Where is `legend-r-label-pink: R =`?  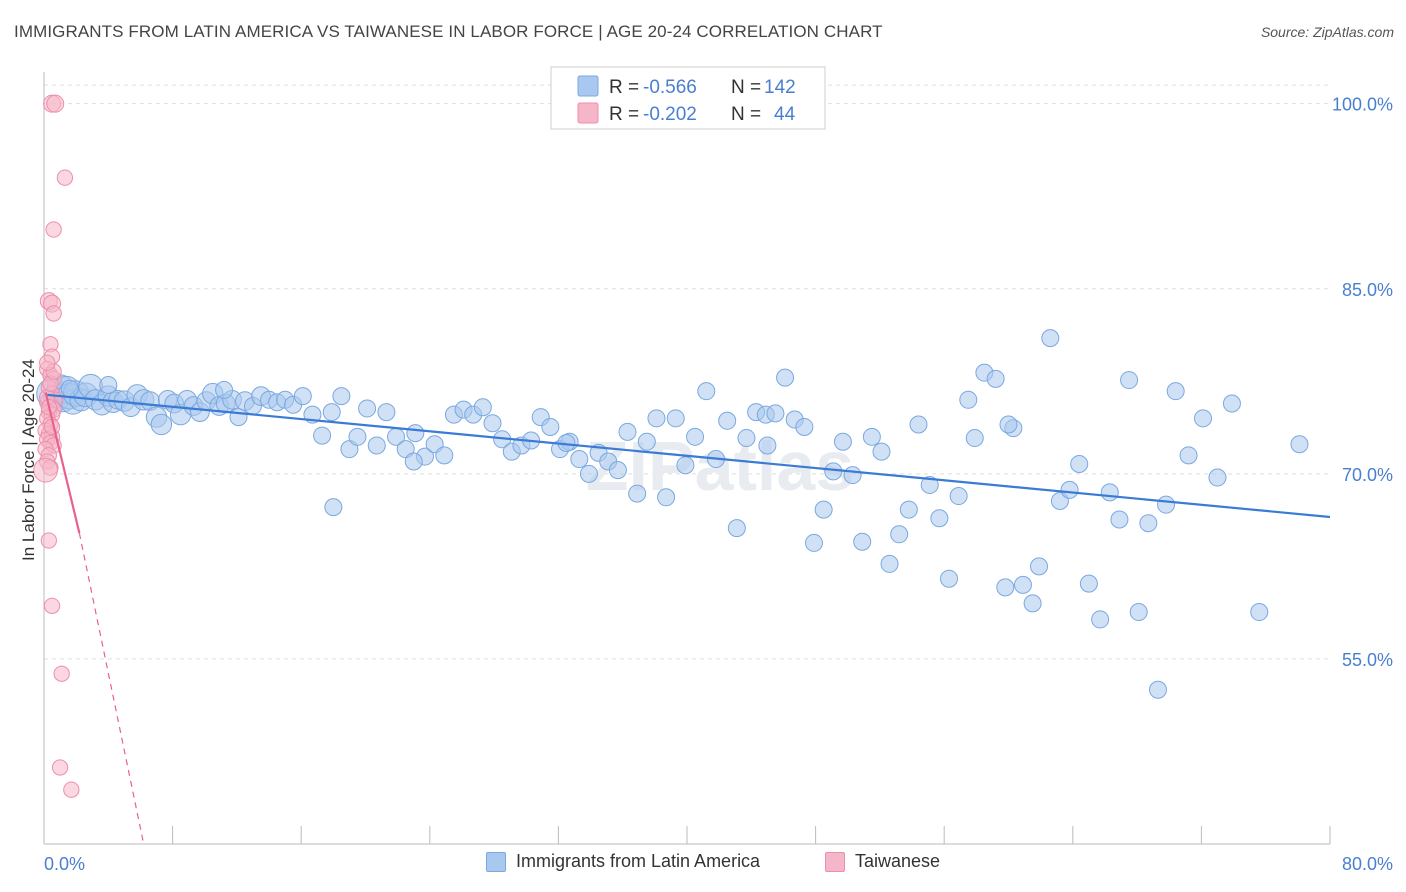 legend-r-label-pink: R = is located at coordinates (624, 114).